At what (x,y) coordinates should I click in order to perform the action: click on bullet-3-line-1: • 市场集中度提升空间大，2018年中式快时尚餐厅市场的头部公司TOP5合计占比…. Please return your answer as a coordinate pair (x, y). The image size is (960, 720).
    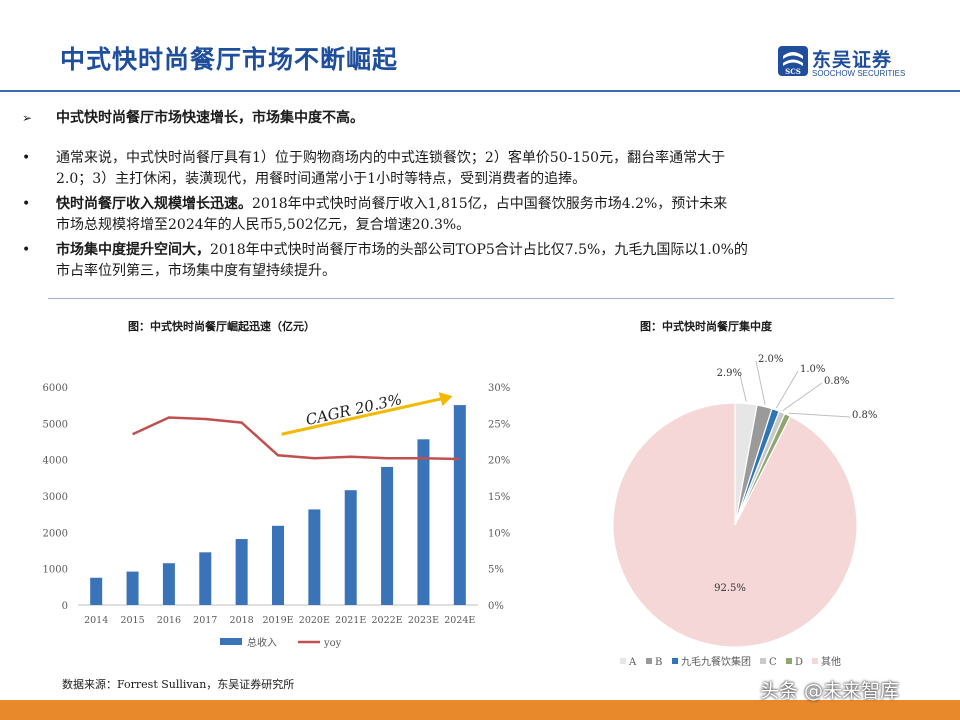
    Looking at the image, I should click on (385, 250).